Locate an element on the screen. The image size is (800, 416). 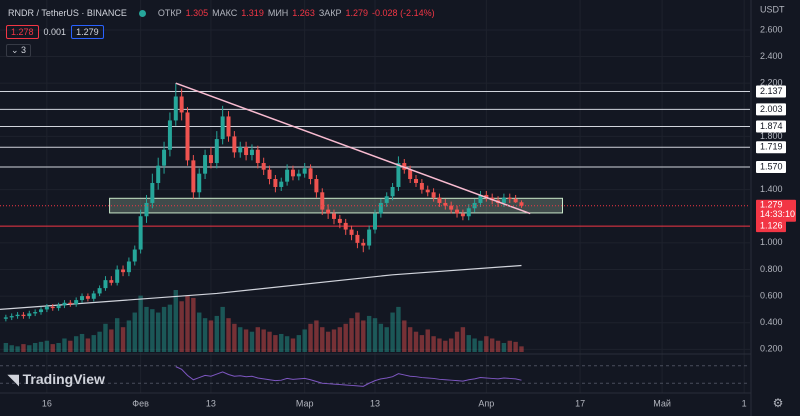
level-label: 1.874 is located at coordinates (771, 126).